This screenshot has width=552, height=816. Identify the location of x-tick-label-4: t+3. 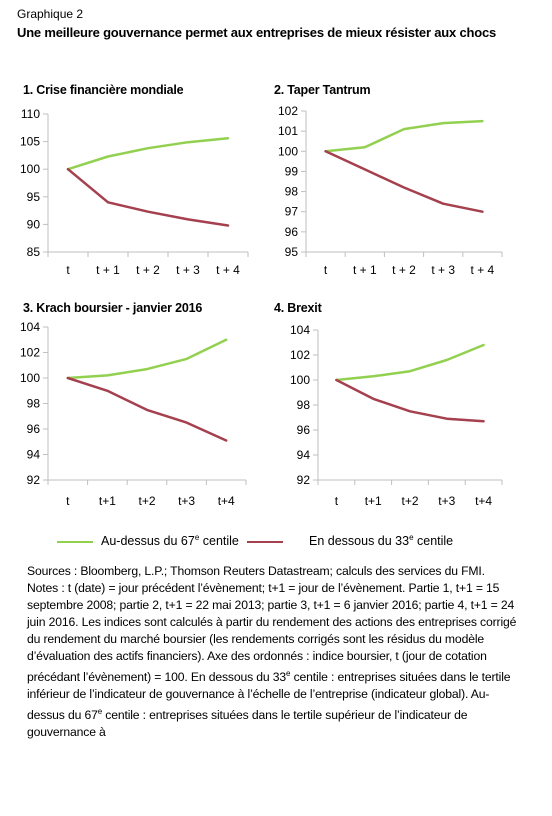
(446, 501).